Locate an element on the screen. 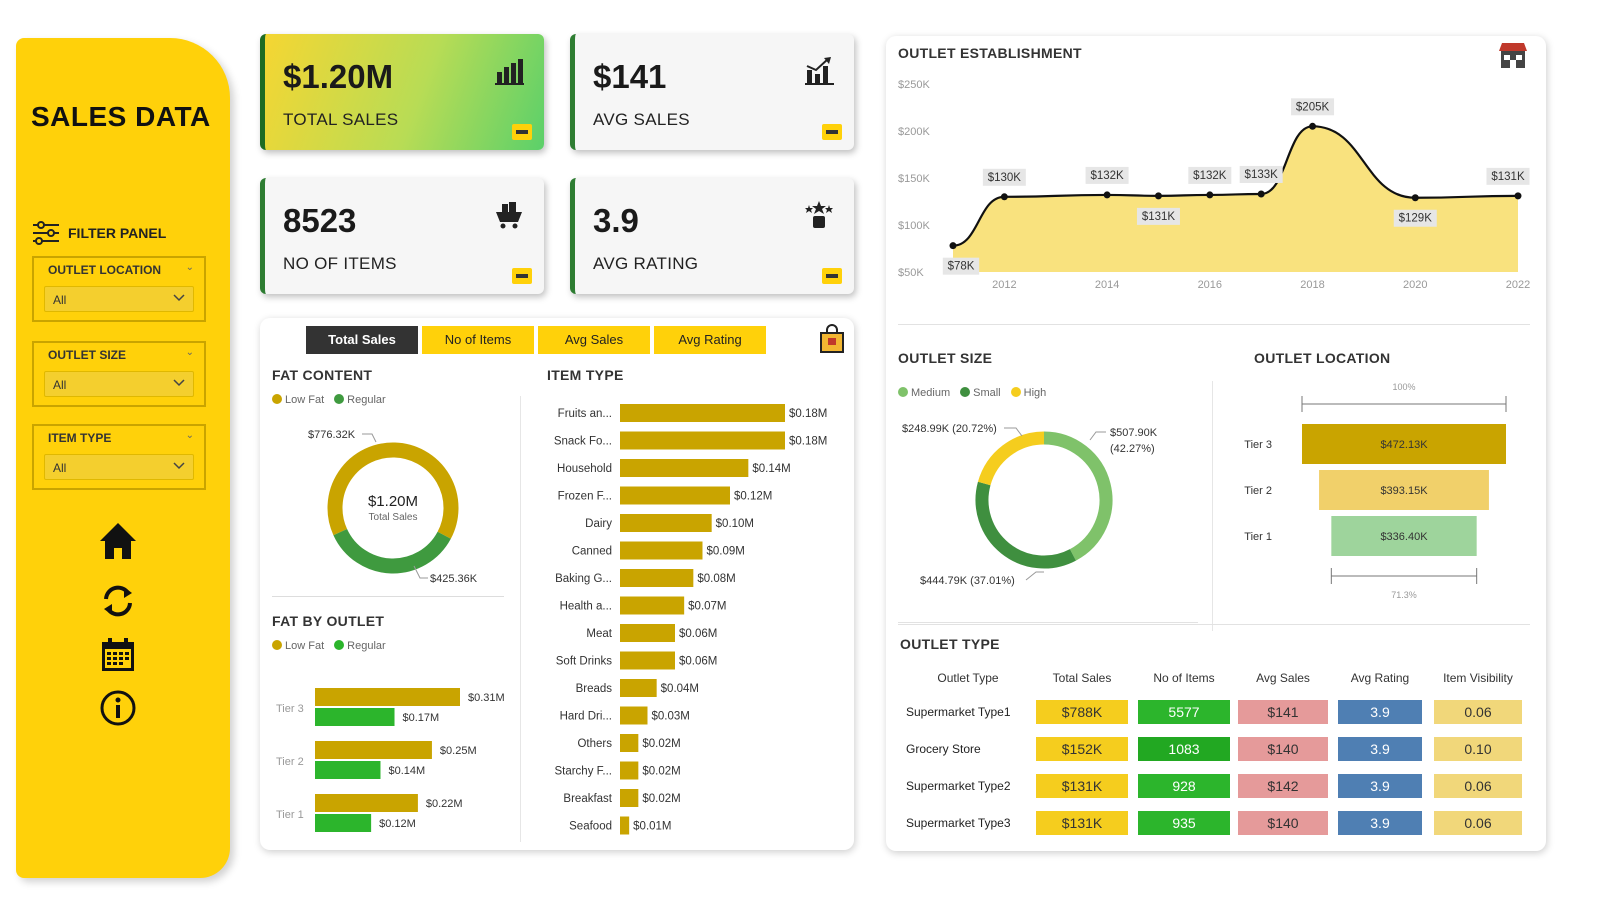 Image resolution: width=1601 pixels, height=903 pixels. outlet-location-dropdown: All is located at coordinates (119, 299).